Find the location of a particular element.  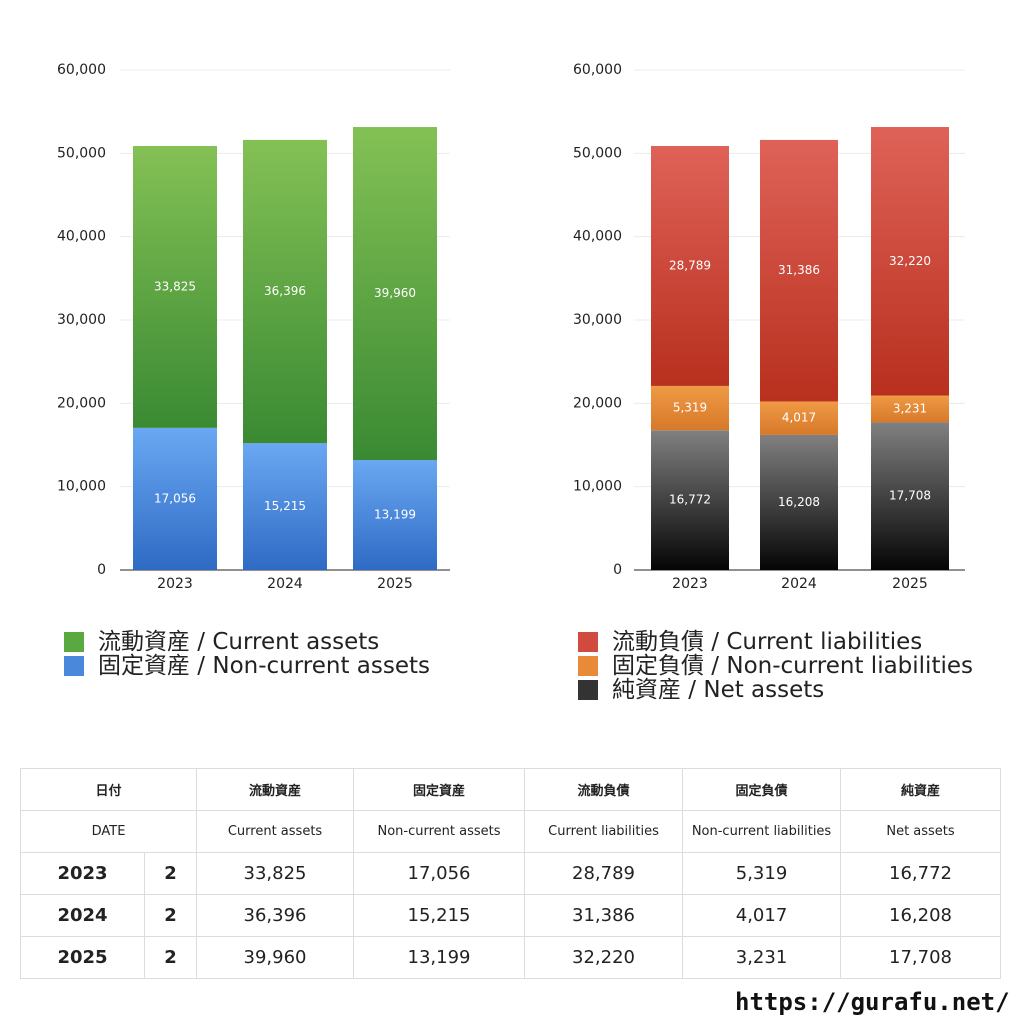

bar-value-label: 32,220 is located at coordinates (910, 261).